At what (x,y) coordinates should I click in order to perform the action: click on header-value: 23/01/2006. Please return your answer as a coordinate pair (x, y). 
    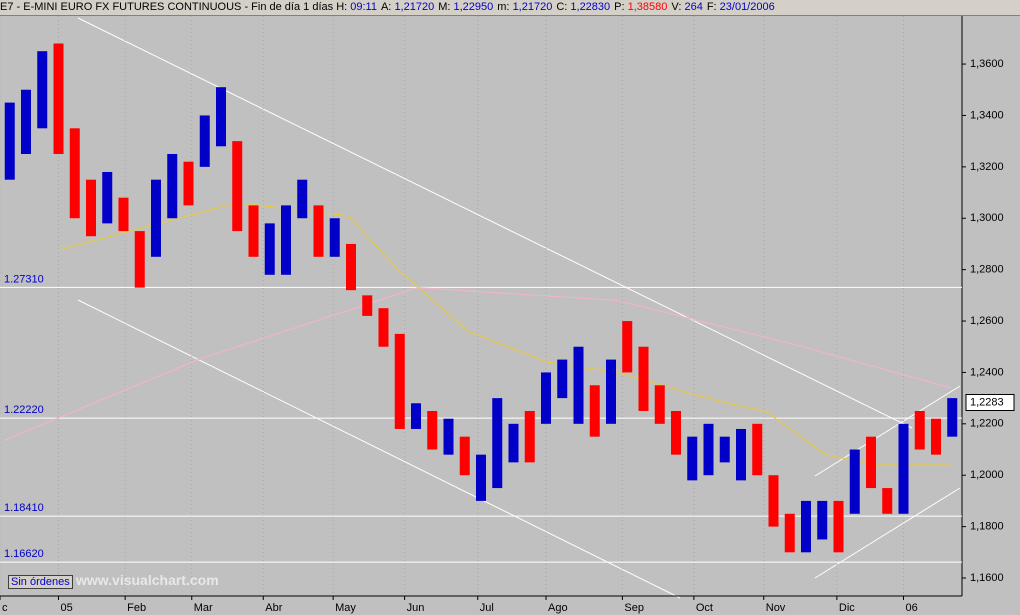
    Looking at the image, I should click on (747, 7).